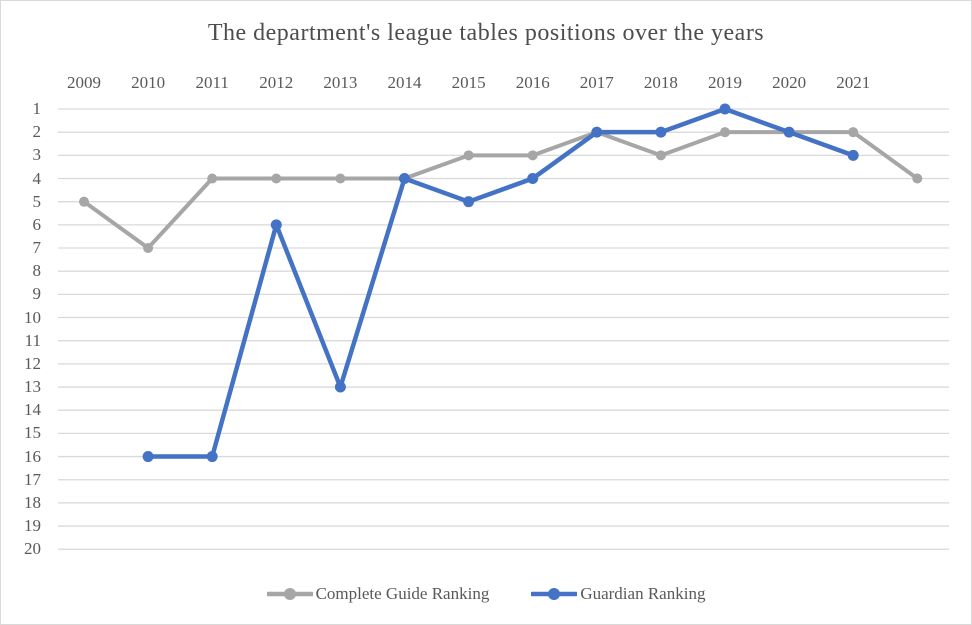  I want to click on legend-item-complete-guide-ranking: Complete Guide Ranking, so click(378, 594).